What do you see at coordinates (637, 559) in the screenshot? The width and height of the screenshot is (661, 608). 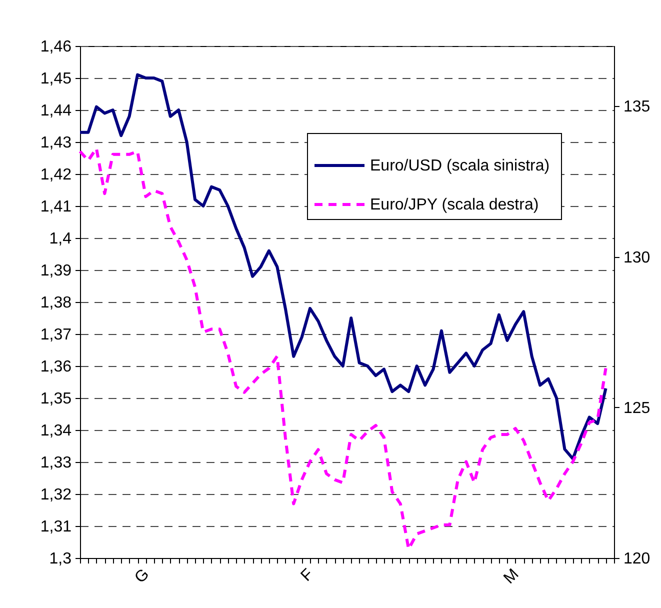 I see `y2-tick-label: 120` at bounding box center [637, 559].